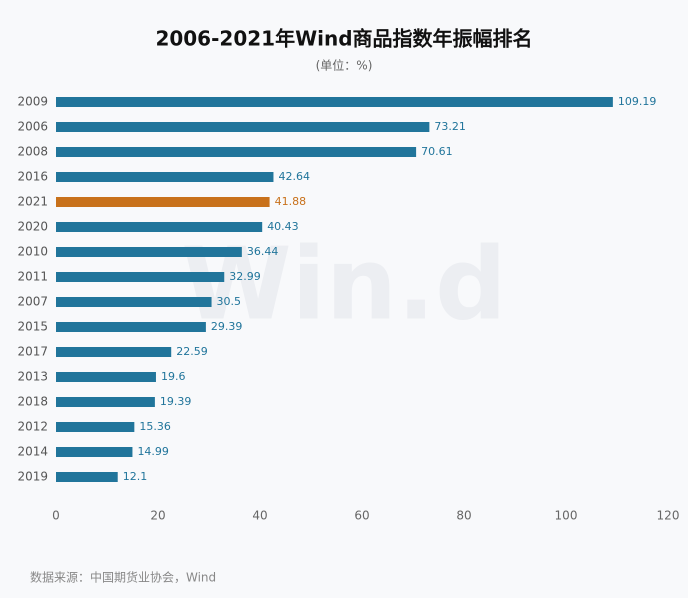 This screenshot has width=688, height=598. Describe the element at coordinates (135, 476) in the screenshot. I see `value-label: 12.1` at that location.